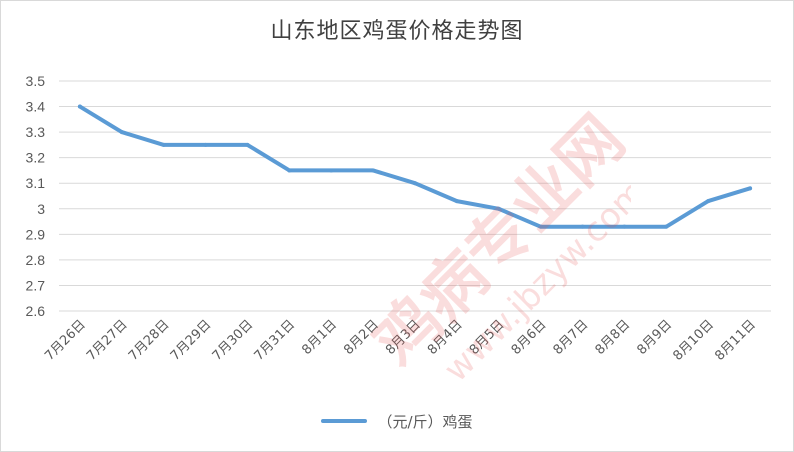 This screenshot has width=794, height=452. What do you see at coordinates (613, 337) in the screenshot?
I see `x-tick-label: 8月8日` at bounding box center [613, 337].